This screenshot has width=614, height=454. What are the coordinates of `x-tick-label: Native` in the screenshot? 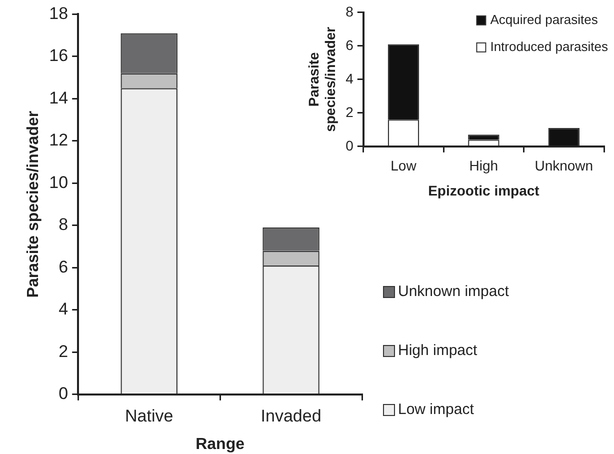 It's located at (149, 416).